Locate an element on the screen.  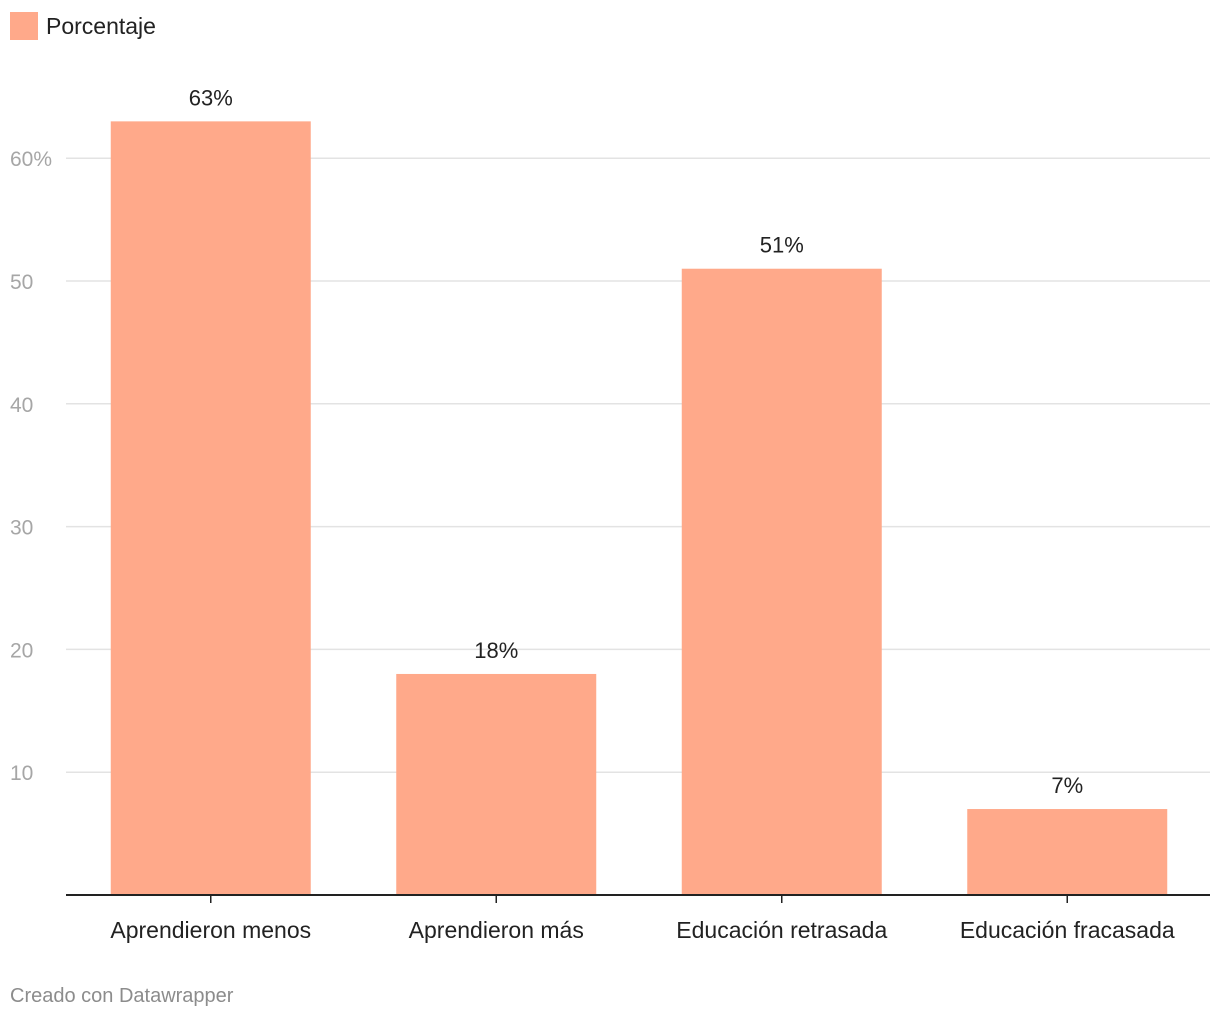
y-tick-label: 10 is located at coordinates (21, 773).